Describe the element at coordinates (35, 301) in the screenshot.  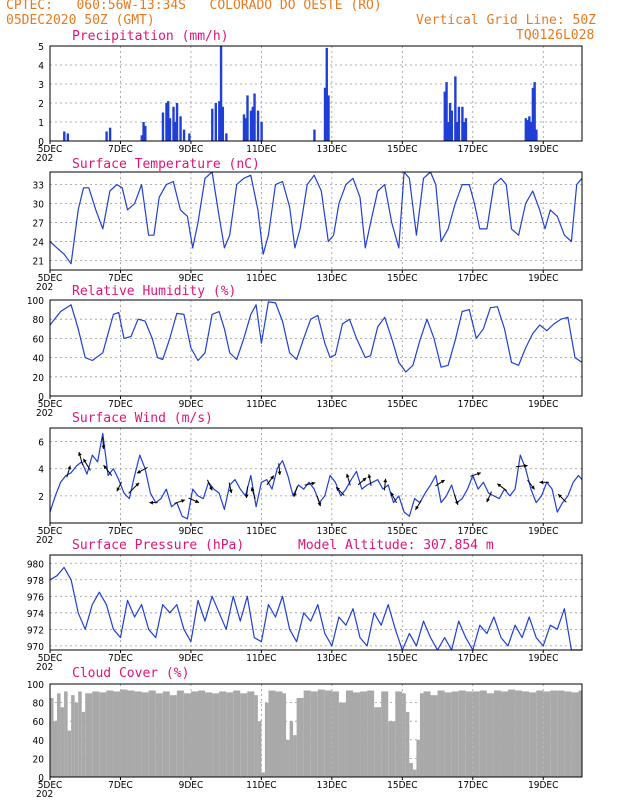
I see `humidity-ytick: 100` at that location.